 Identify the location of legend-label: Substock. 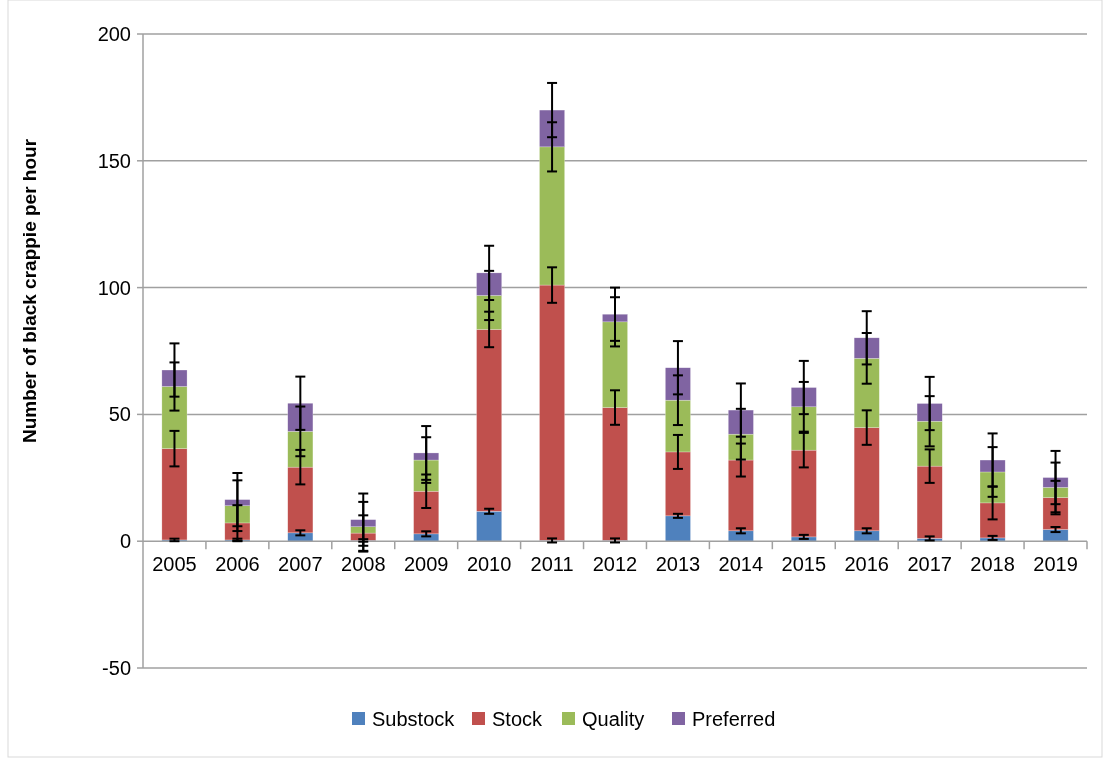
(414, 719).